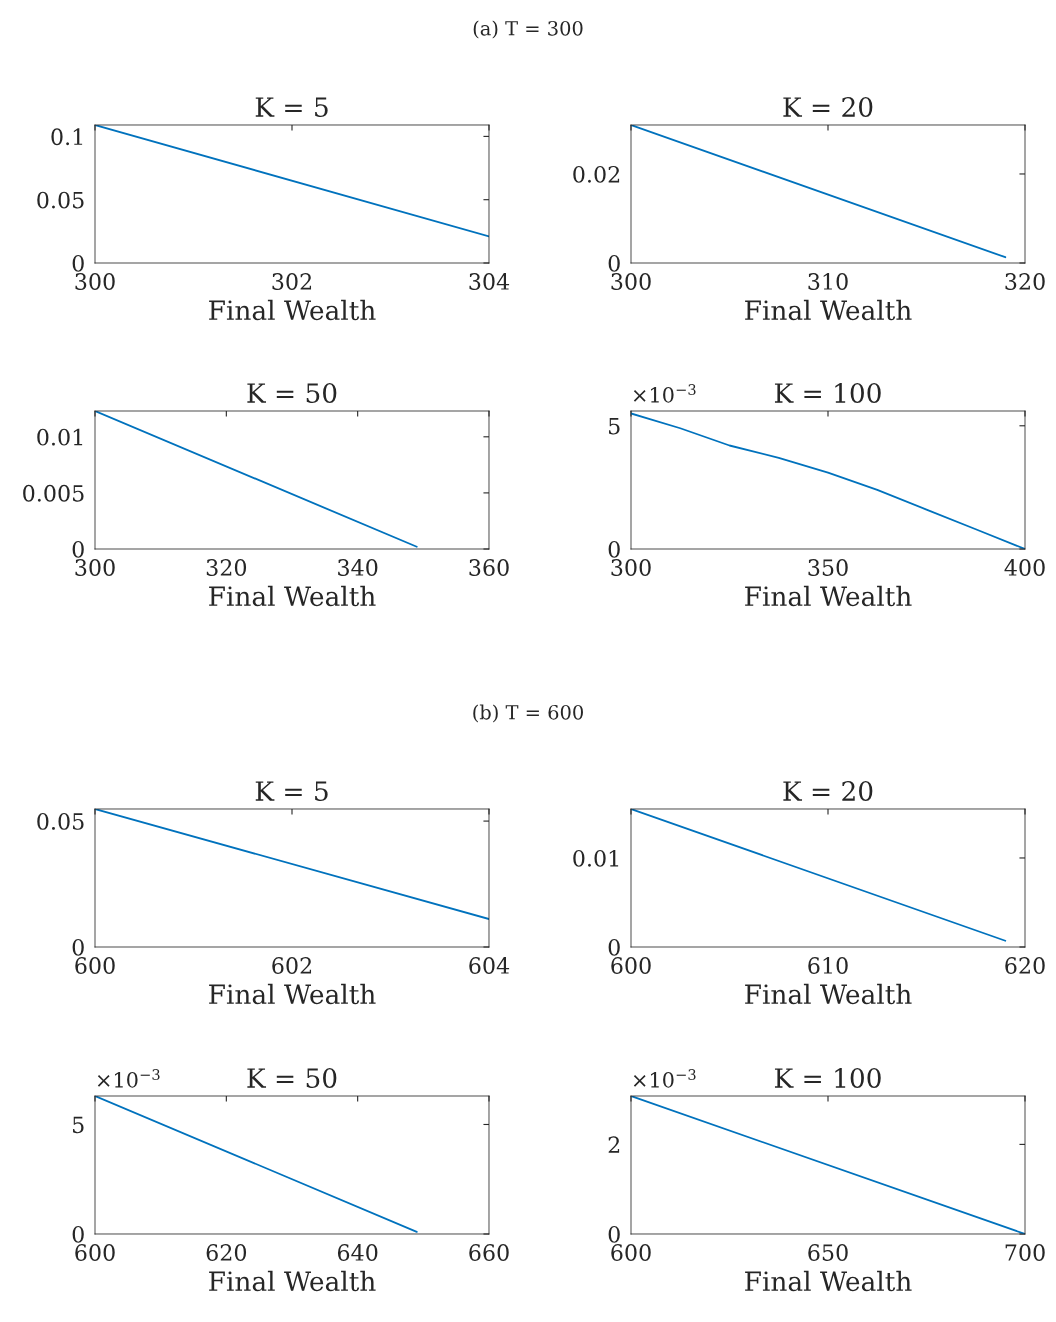  I want to click on text: (b) T = 600, so click(528, 713).